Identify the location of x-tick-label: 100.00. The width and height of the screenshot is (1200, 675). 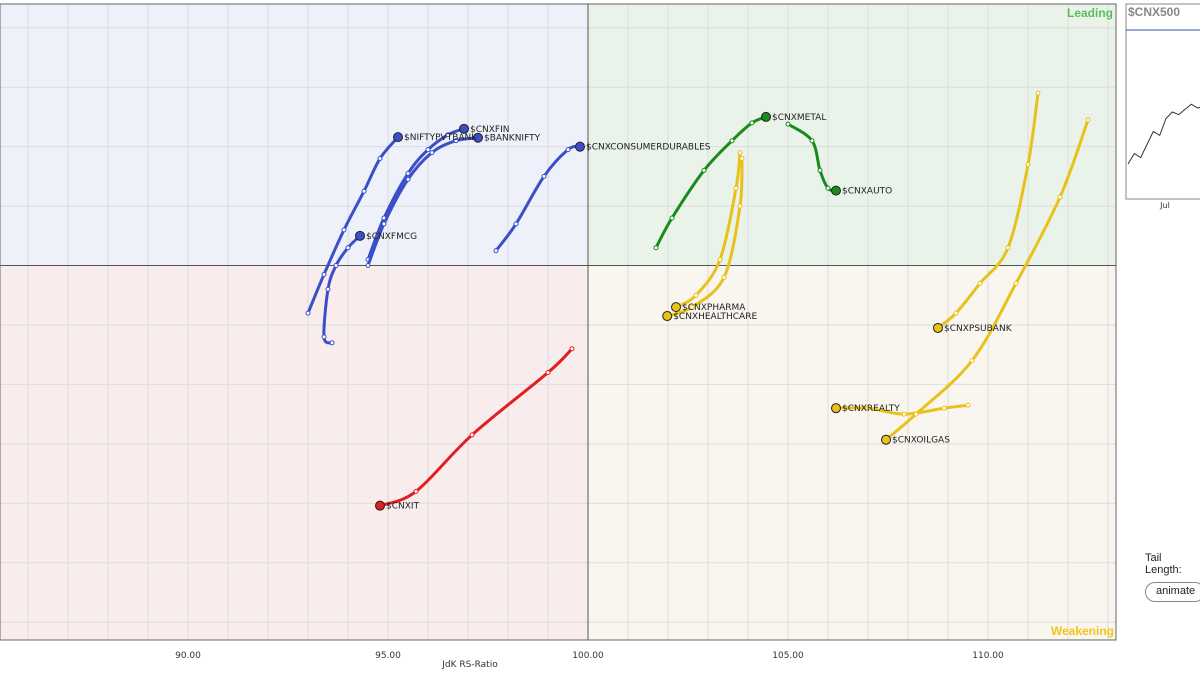
(588, 656).